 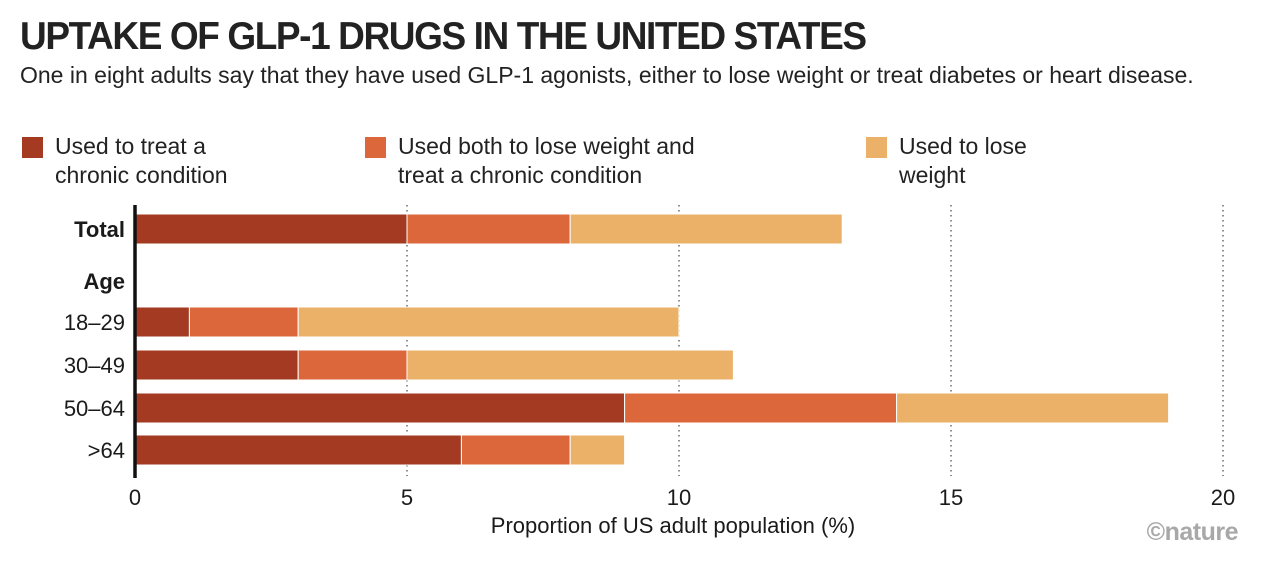 What do you see at coordinates (94, 365) in the screenshot?
I see `category-label-2: 30–49` at bounding box center [94, 365].